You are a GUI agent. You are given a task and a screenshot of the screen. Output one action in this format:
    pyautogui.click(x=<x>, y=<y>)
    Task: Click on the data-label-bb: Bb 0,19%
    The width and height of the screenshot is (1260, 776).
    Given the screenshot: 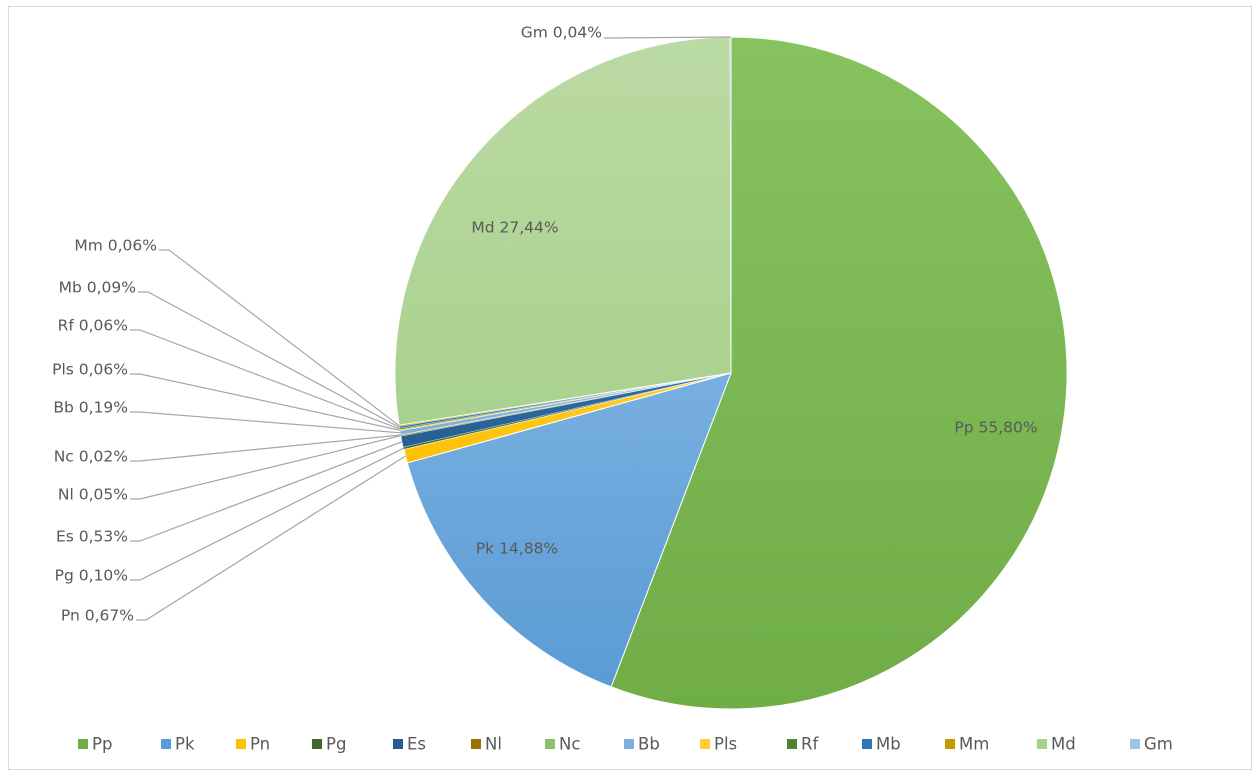 What is the action you would take?
    pyautogui.click(x=90, y=408)
    